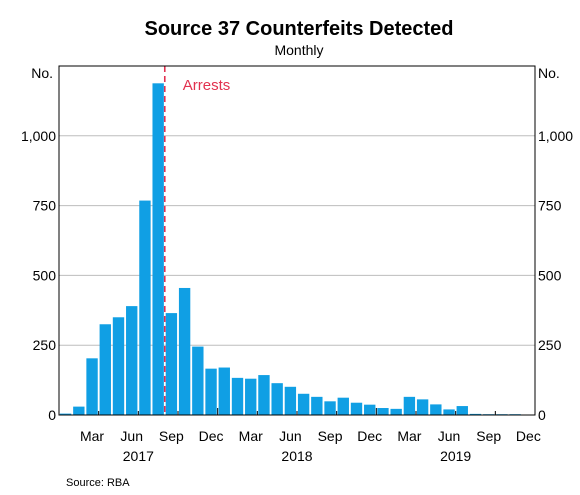 The width and height of the screenshot is (580, 495). I want to click on left-axis-unit-label: No., so click(42, 73).